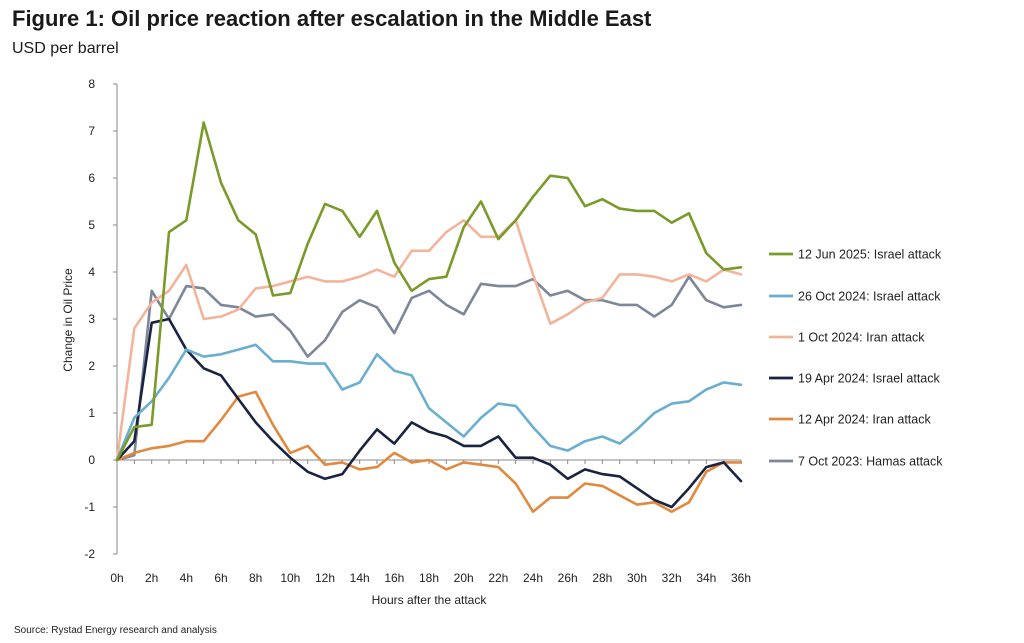 The height and width of the screenshot is (643, 1024). I want to click on legend-label: 12 Jun 2025: Israel attack, so click(870, 255).